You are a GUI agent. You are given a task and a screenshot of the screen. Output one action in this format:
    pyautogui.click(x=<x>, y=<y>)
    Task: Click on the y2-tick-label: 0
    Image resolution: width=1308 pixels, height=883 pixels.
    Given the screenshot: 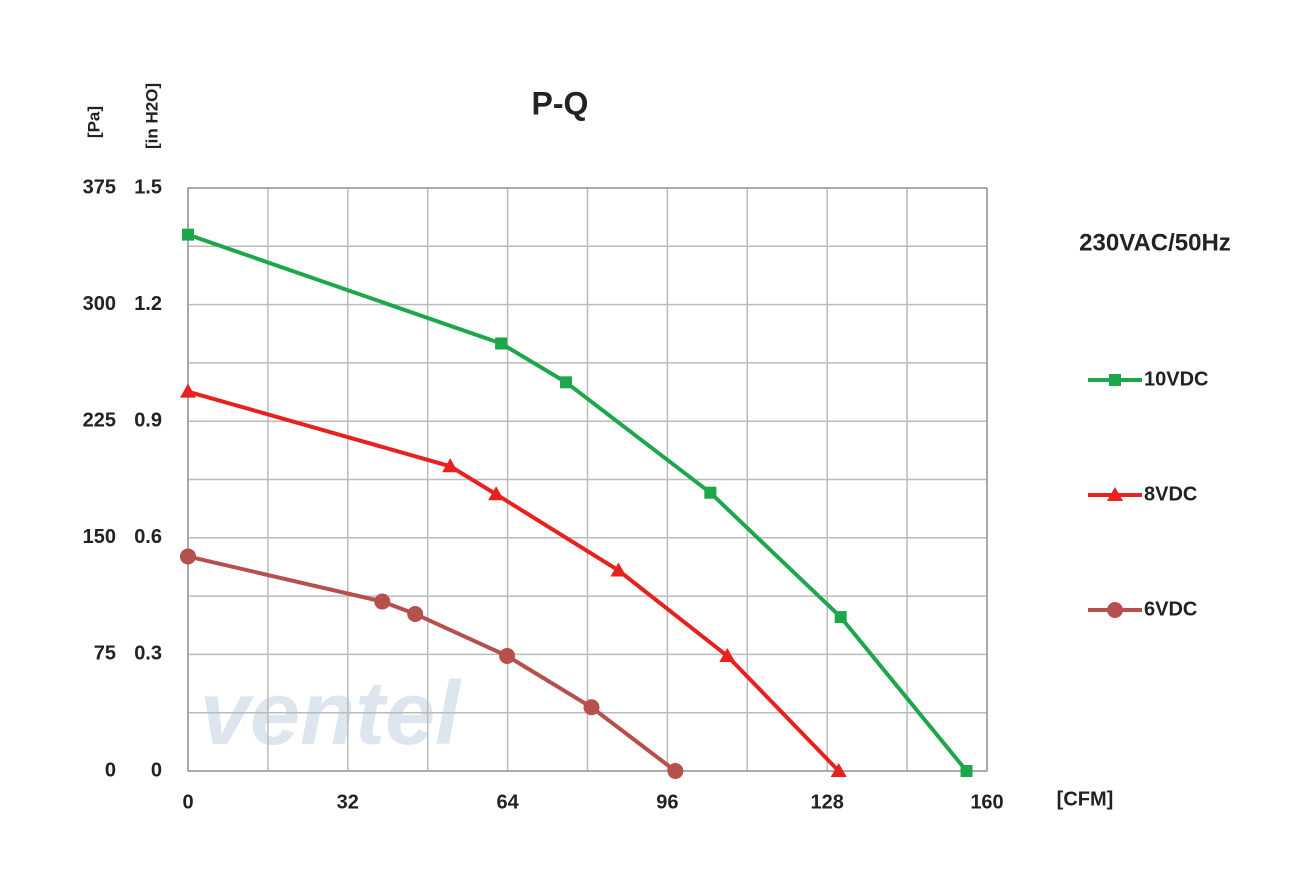 What is the action you would take?
    pyautogui.click(x=156, y=770)
    